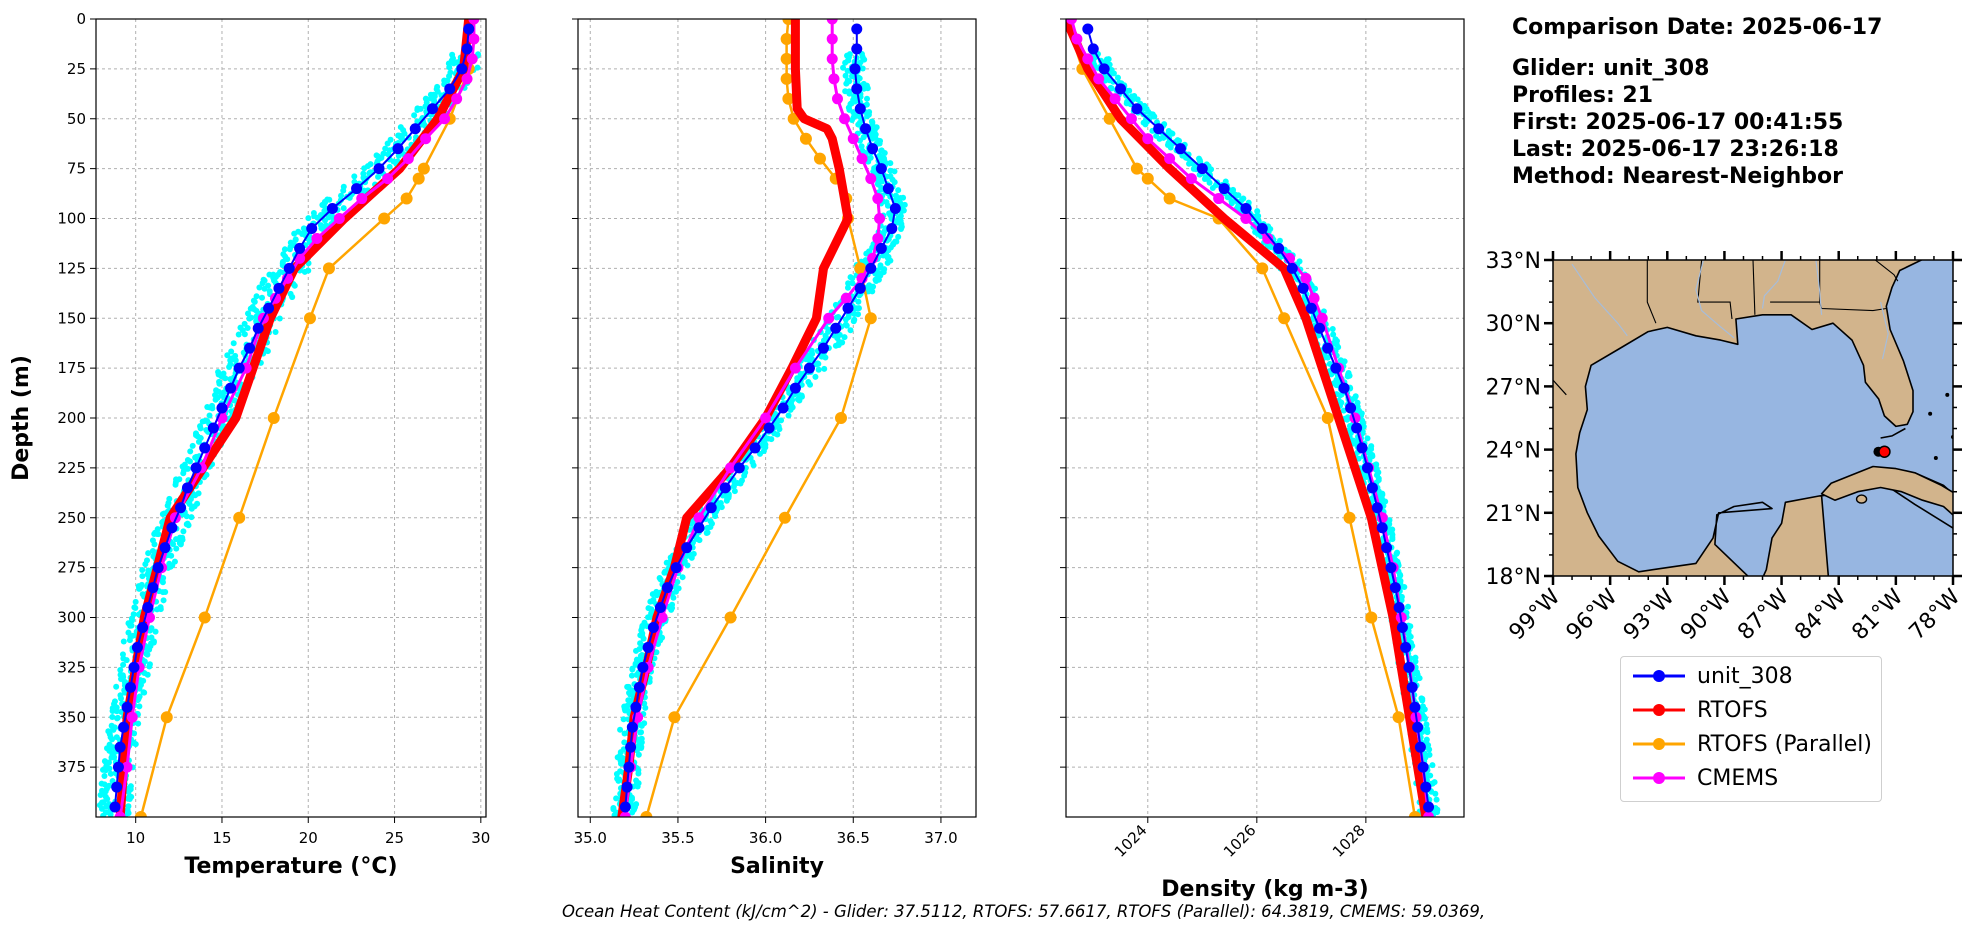 The image size is (1987, 934). I want to click on y-tick-label: 300, so click(71, 618).